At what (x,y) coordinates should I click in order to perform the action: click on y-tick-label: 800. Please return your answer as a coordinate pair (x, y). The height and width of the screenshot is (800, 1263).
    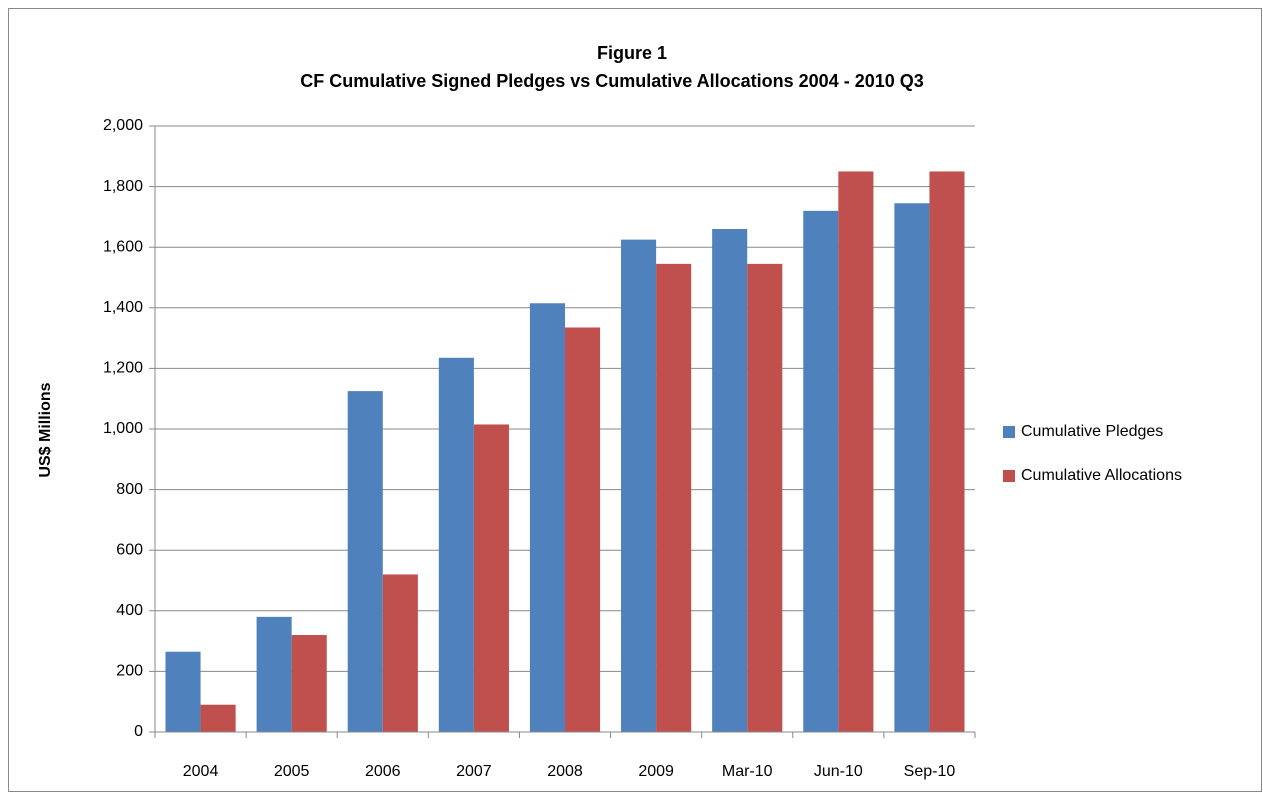
    Looking at the image, I should click on (129, 489).